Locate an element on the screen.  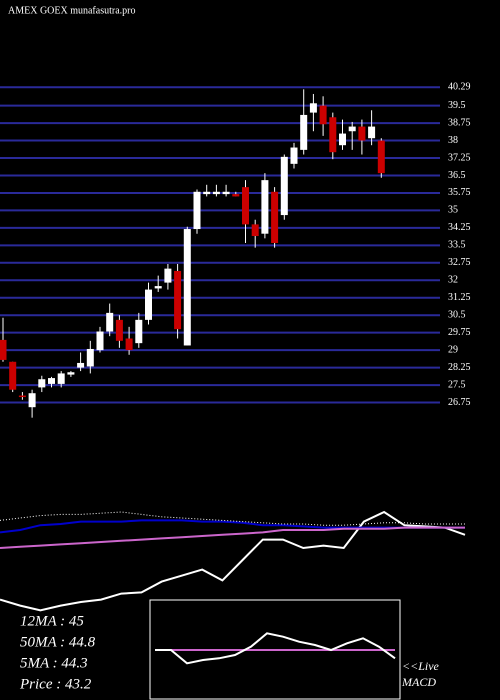
macd-frame is located at coordinates (275, 649).